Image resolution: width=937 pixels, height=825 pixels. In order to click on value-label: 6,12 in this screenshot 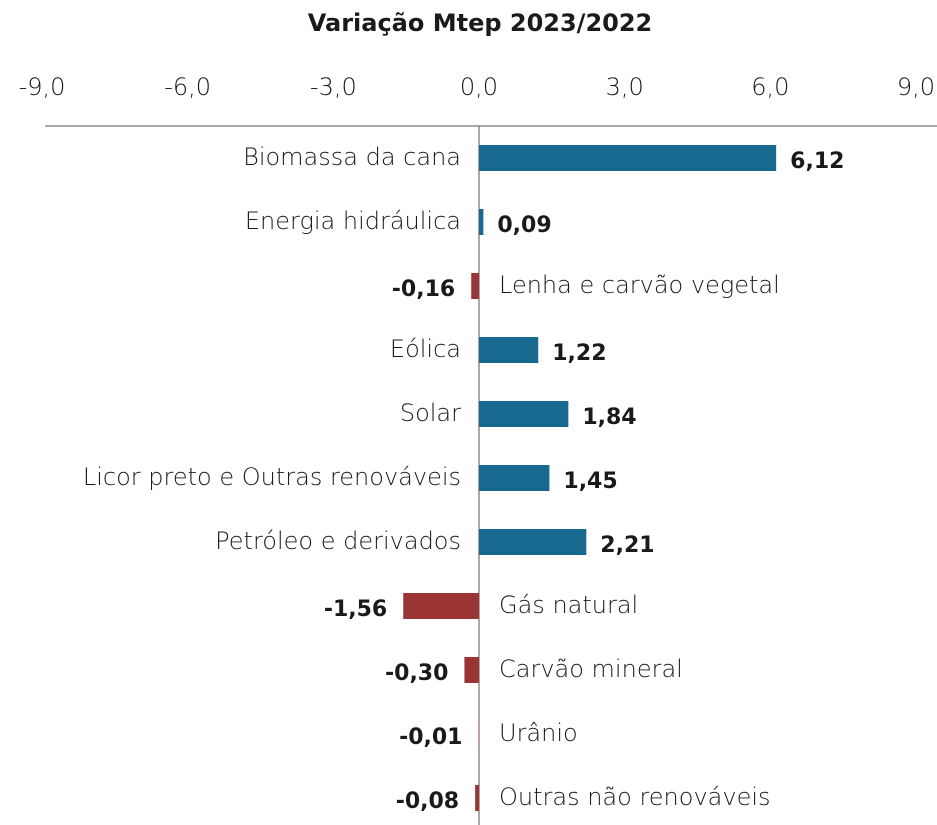, I will do `click(817, 161)`.